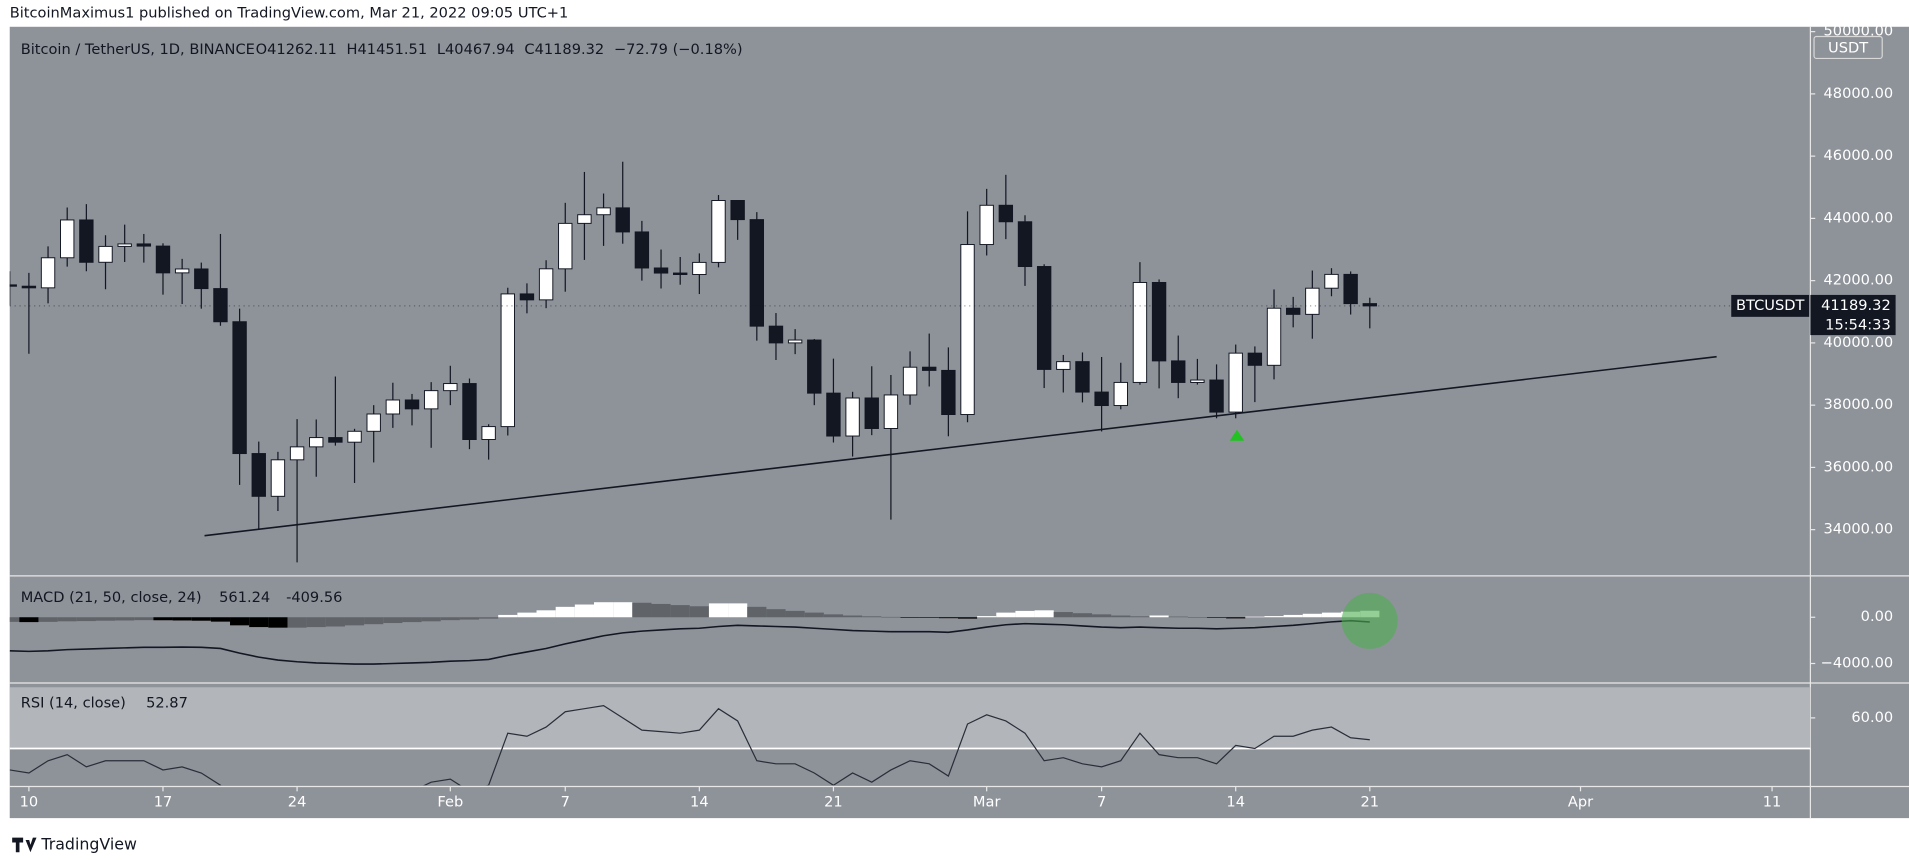  I want to click on legend-value: L40467.94, so click(476, 49).